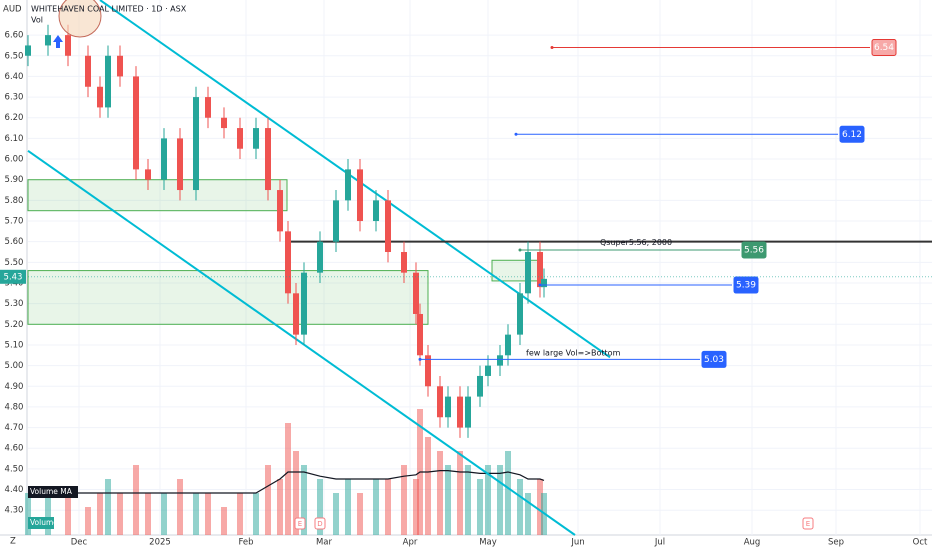 The width and height of the screenshot is (932, 550). I want to click on level-label: 6.54, so click(884, 48).